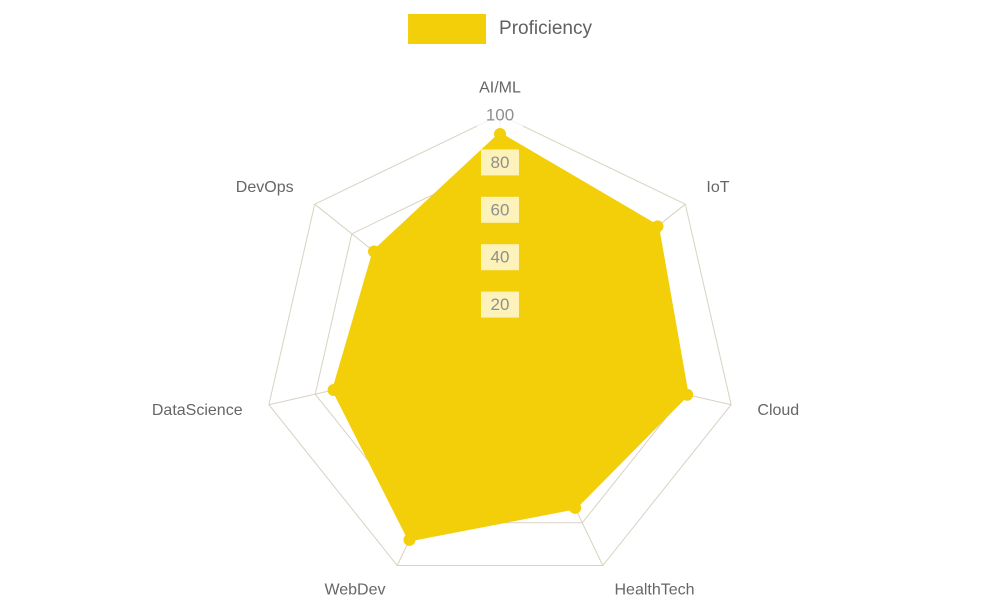 The height and width of the screenshot is (600, 1000). I want to click on axis-label-DevOps: DevOps, so click(265, 187).